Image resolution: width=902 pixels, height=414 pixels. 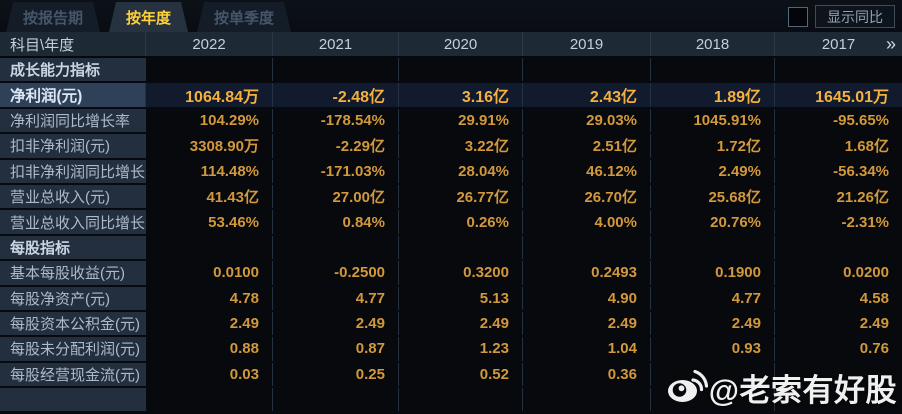 I want to click on cell-value: 29.91%, so click(x=460, y=120).